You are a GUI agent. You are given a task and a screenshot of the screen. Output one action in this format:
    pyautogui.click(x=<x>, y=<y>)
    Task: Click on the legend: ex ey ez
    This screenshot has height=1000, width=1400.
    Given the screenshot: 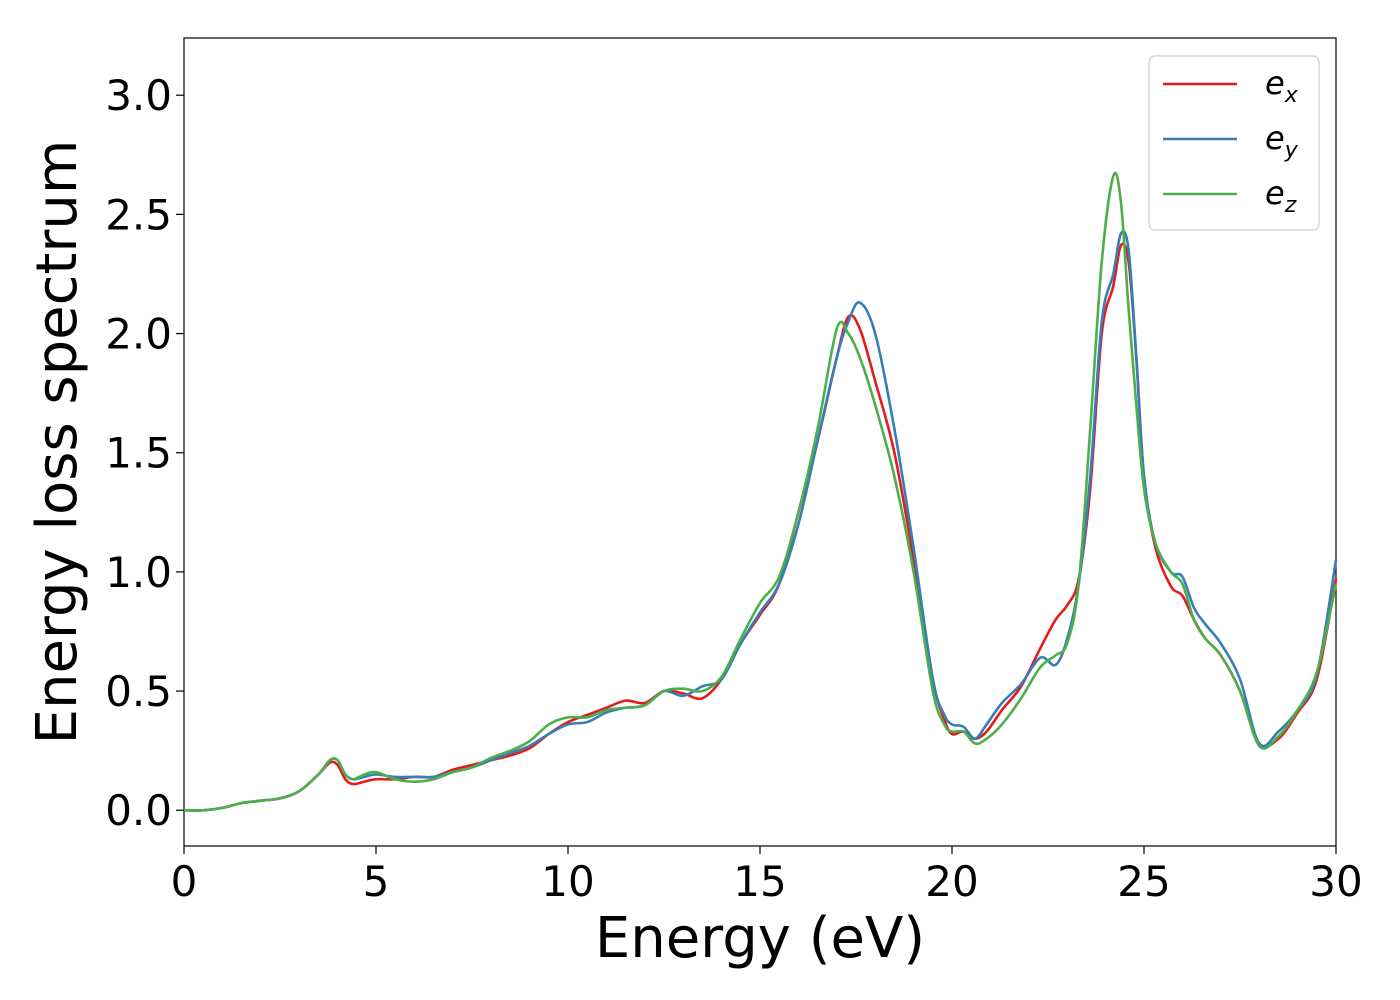 What is the action you would take?
    pyautogui.click(x=1234, y=143)
    